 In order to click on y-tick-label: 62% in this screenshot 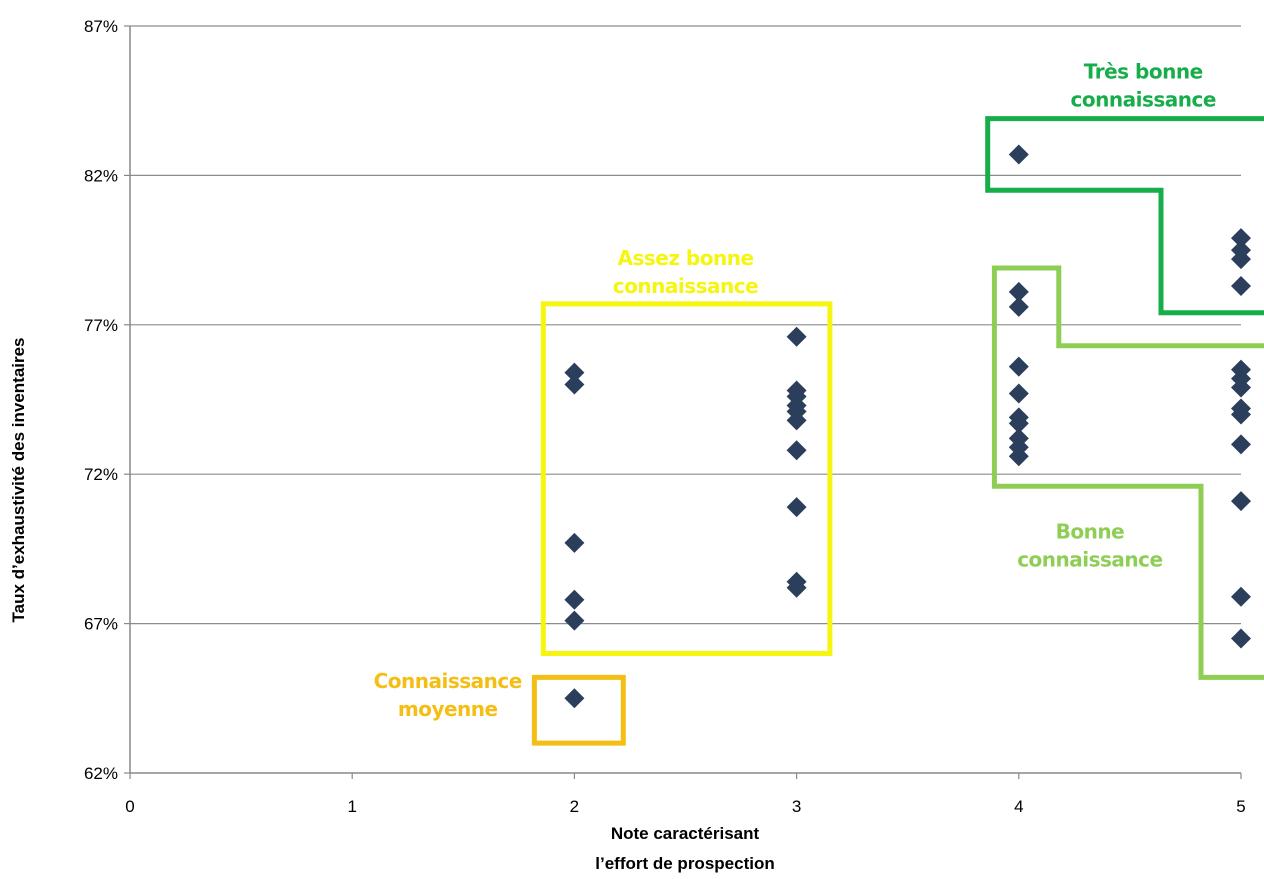, I will do `click(101, 773)`.